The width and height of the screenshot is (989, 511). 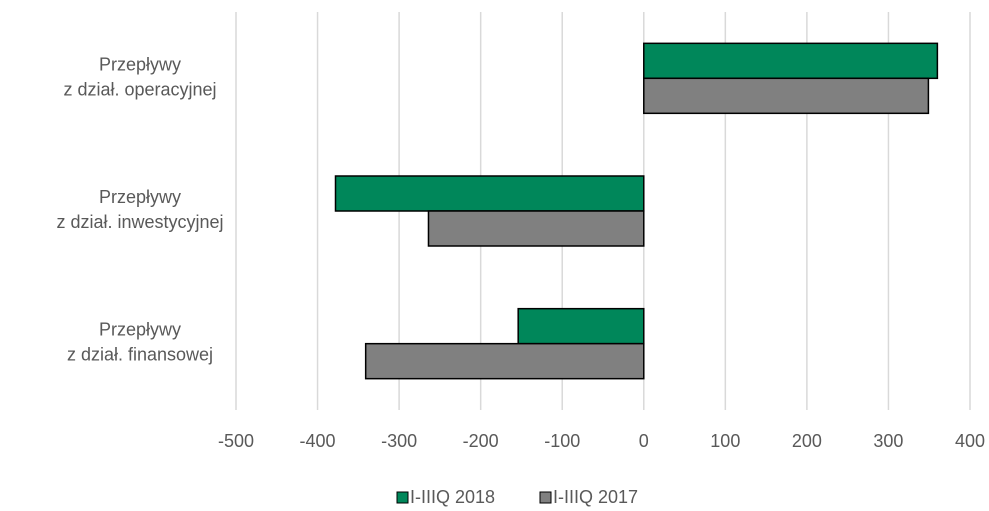 What do you see at coordinates (236, 441) in the screenshot?
I see `x-tick-label-0: -500` at bounding box center [236, 441].